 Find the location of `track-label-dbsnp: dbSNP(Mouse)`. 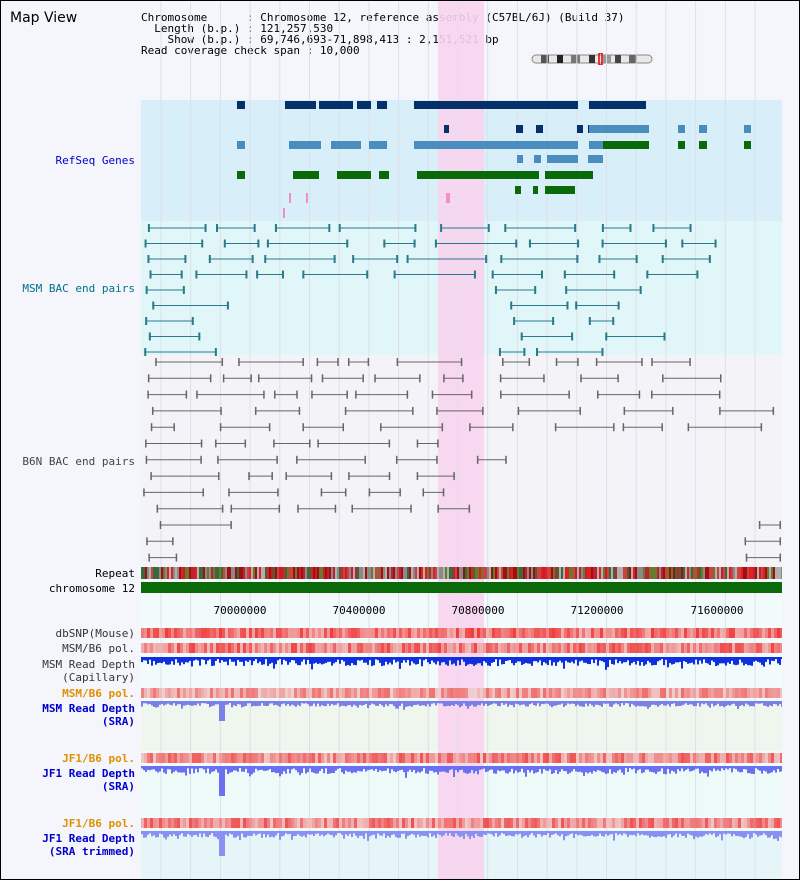

track-label-dbsnp: dbSNP(Mouse) is located at coordinates (95, 633).